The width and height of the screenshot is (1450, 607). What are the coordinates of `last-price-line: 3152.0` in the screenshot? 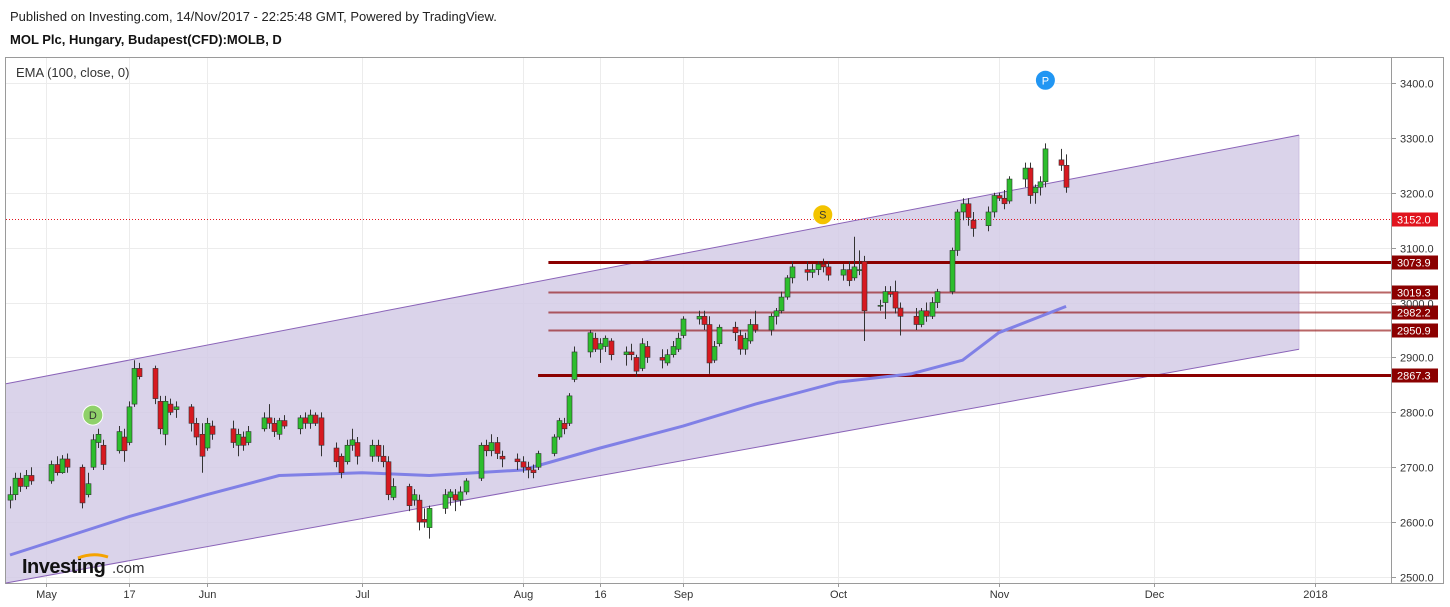 It's located at (722, 219).